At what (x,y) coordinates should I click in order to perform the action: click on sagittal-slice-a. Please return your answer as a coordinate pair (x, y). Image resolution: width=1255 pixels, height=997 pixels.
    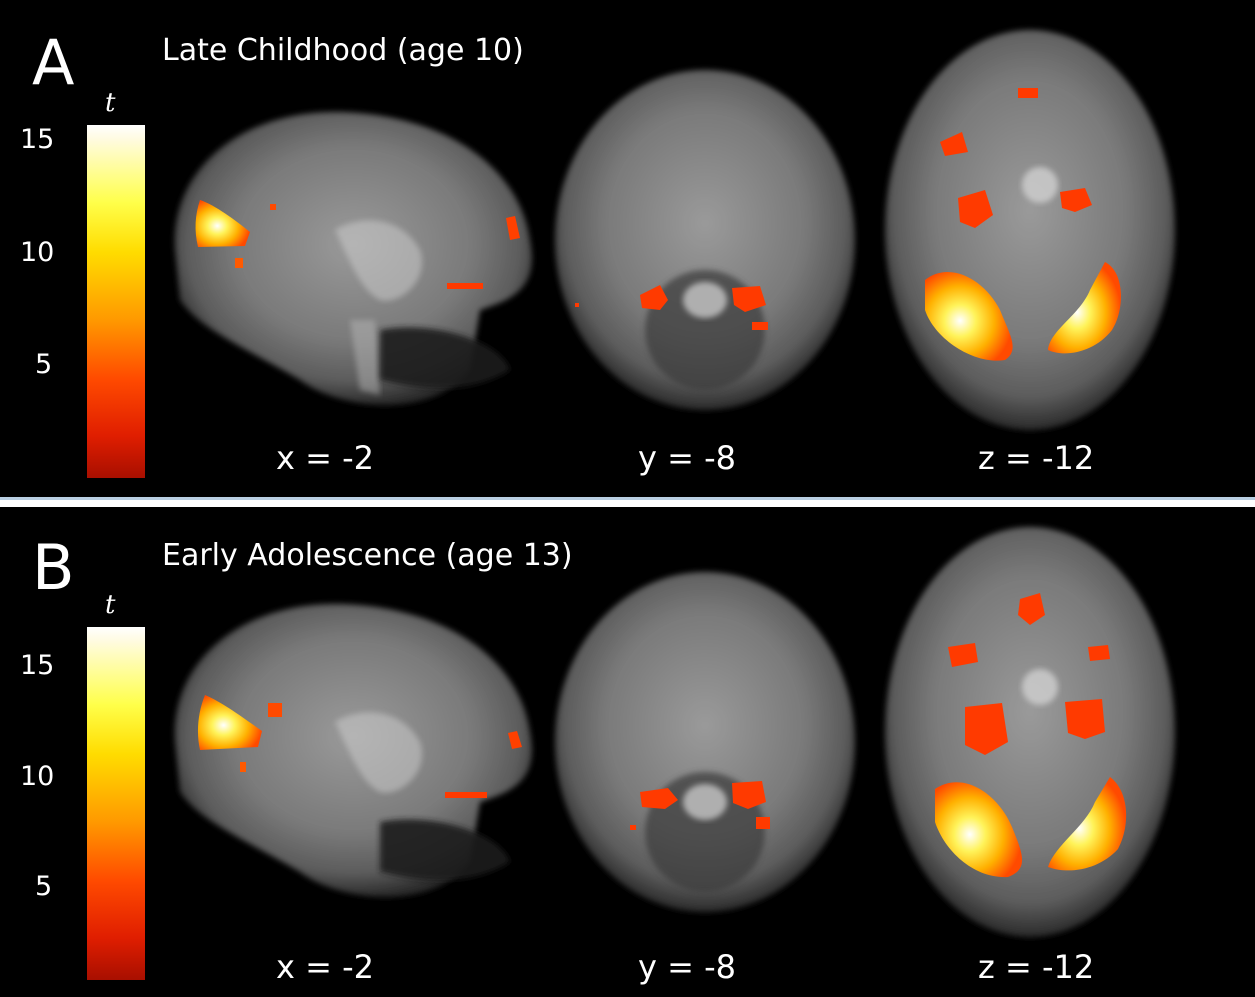
    Looking at the image, I should click on (353, 258).